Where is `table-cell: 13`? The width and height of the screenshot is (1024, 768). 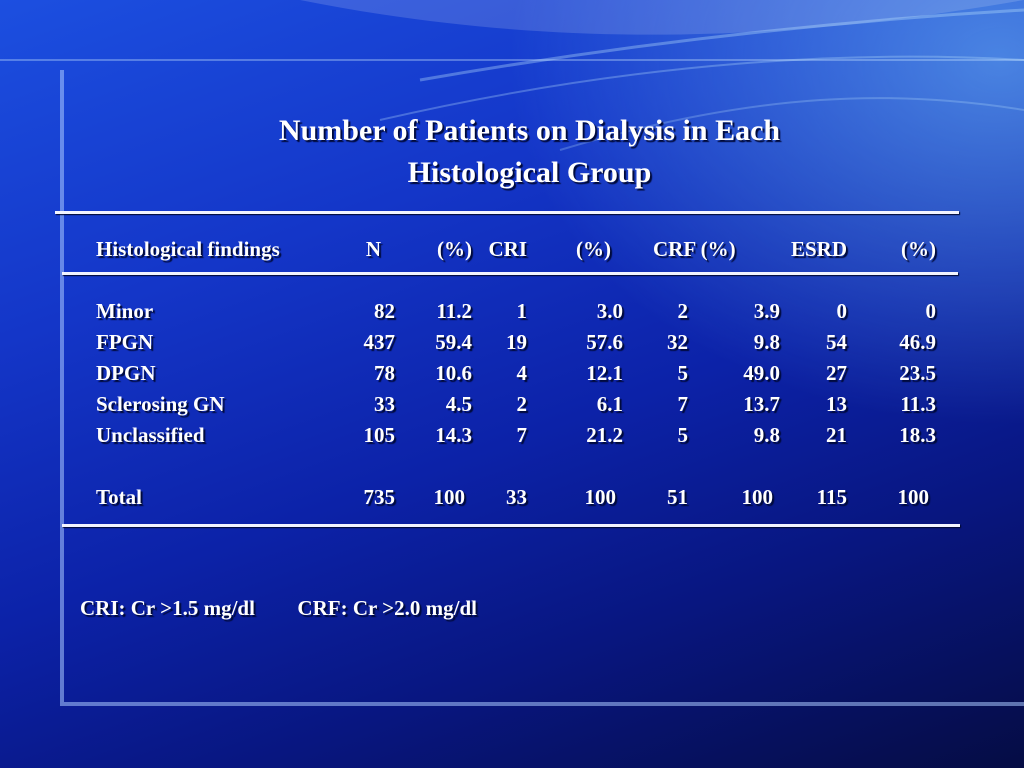
table-cell: 13 is located at coordinates (836, 404).